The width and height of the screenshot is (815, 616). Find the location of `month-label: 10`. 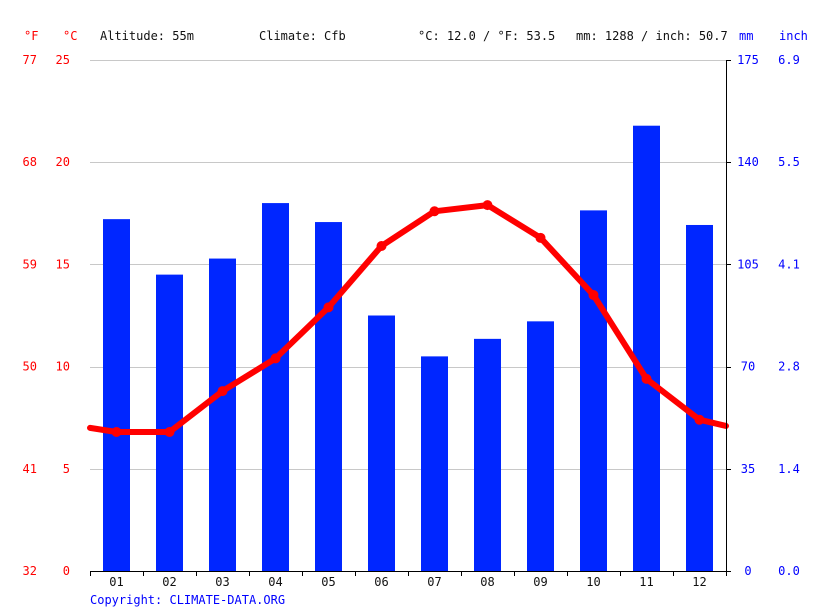

month-label: 10 is located at coordinates (593, 582).